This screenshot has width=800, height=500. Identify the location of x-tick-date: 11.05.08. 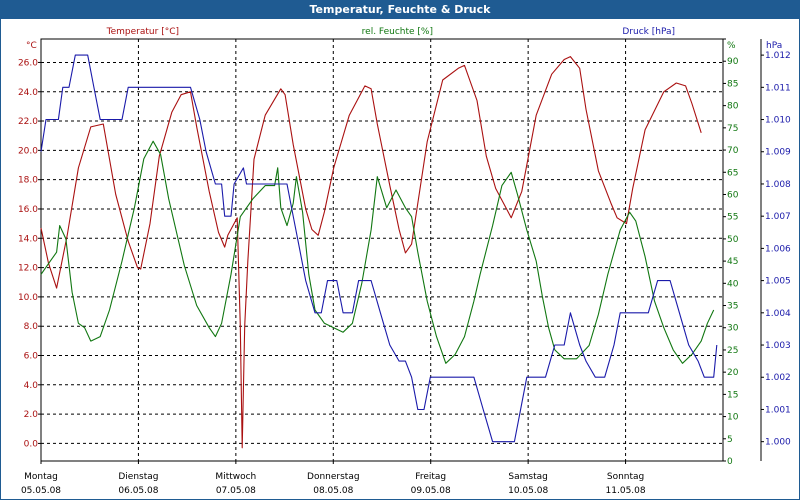
(626, 491).